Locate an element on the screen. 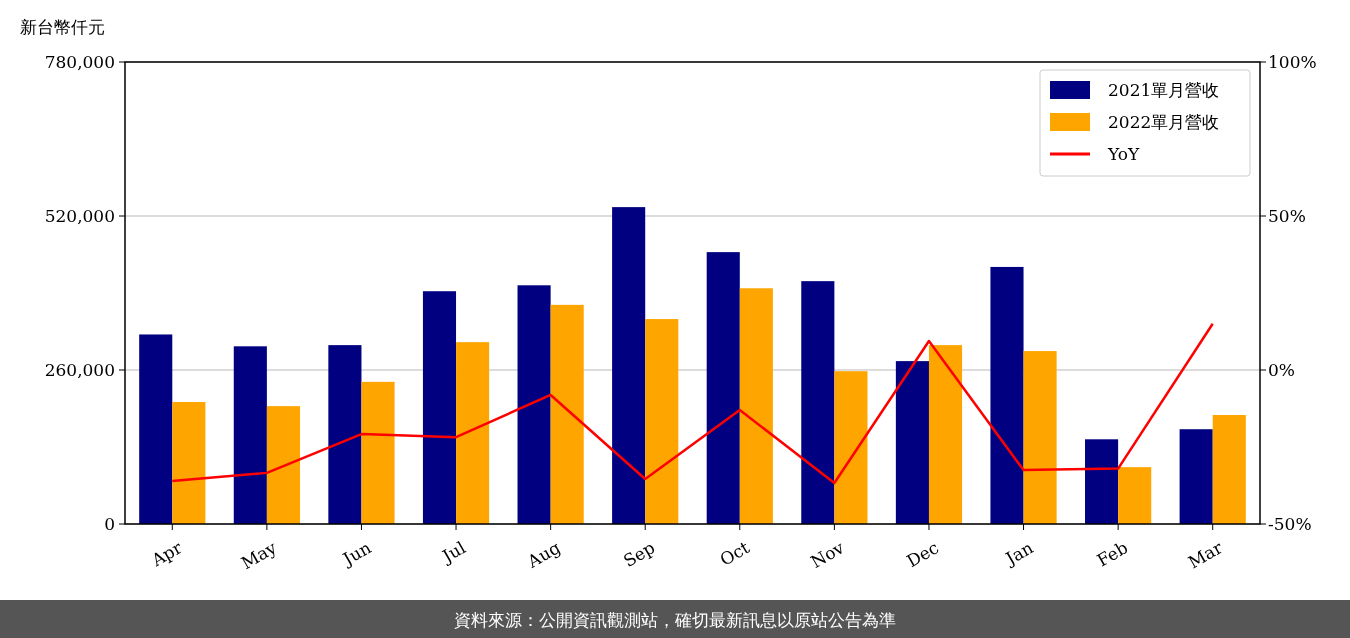  legend-label: YoY is located at coordinates (1123, 153).